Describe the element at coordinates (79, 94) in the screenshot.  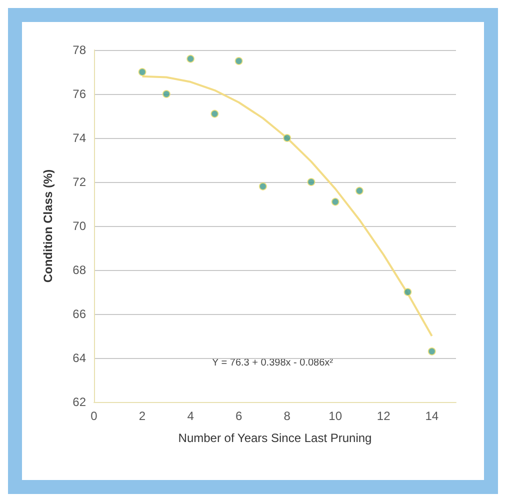
I see `y-tick-label: 76` at that location.